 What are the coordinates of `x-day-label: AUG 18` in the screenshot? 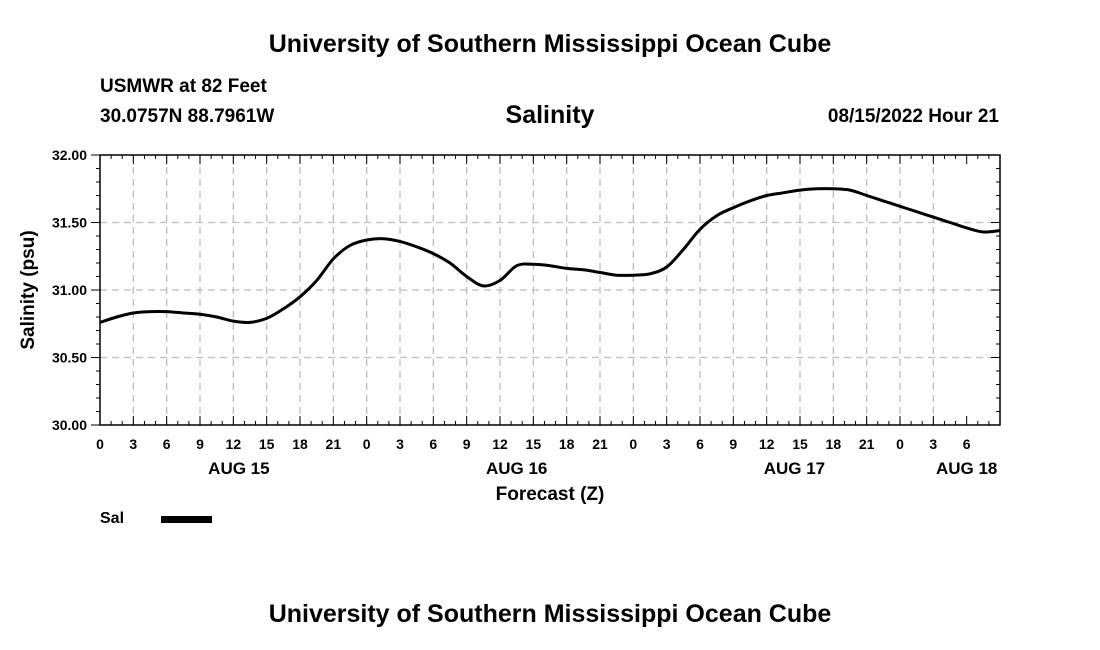 It's located at (966, 468).